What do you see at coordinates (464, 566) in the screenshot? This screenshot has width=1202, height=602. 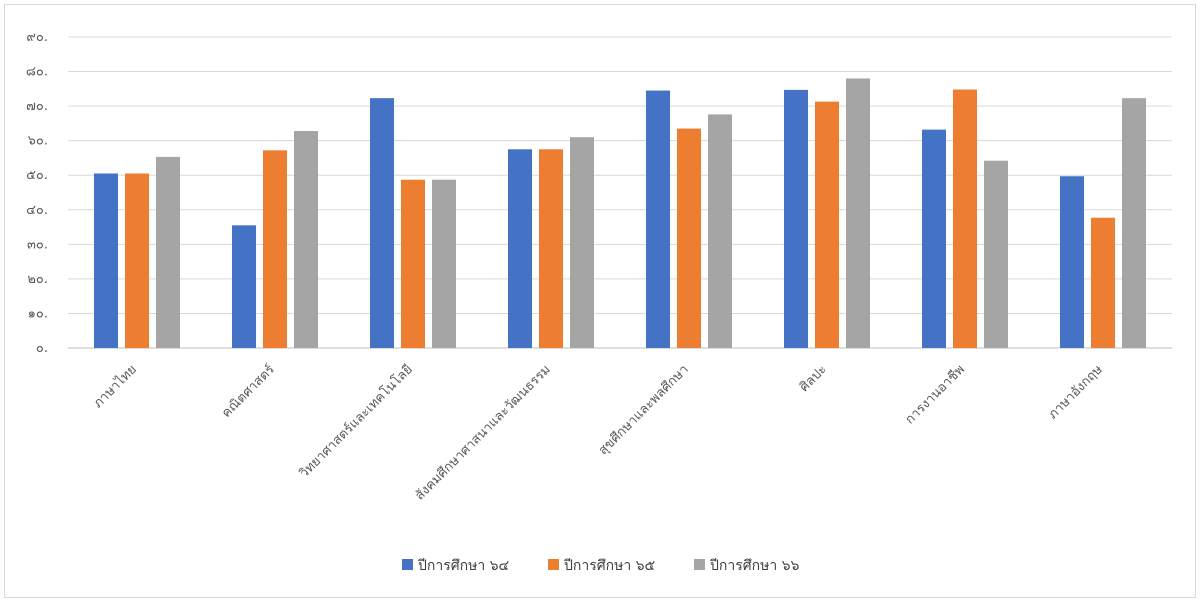 I see `legend-label: ปีการศึกษา ๖๔` at bounding box center [464, 566].